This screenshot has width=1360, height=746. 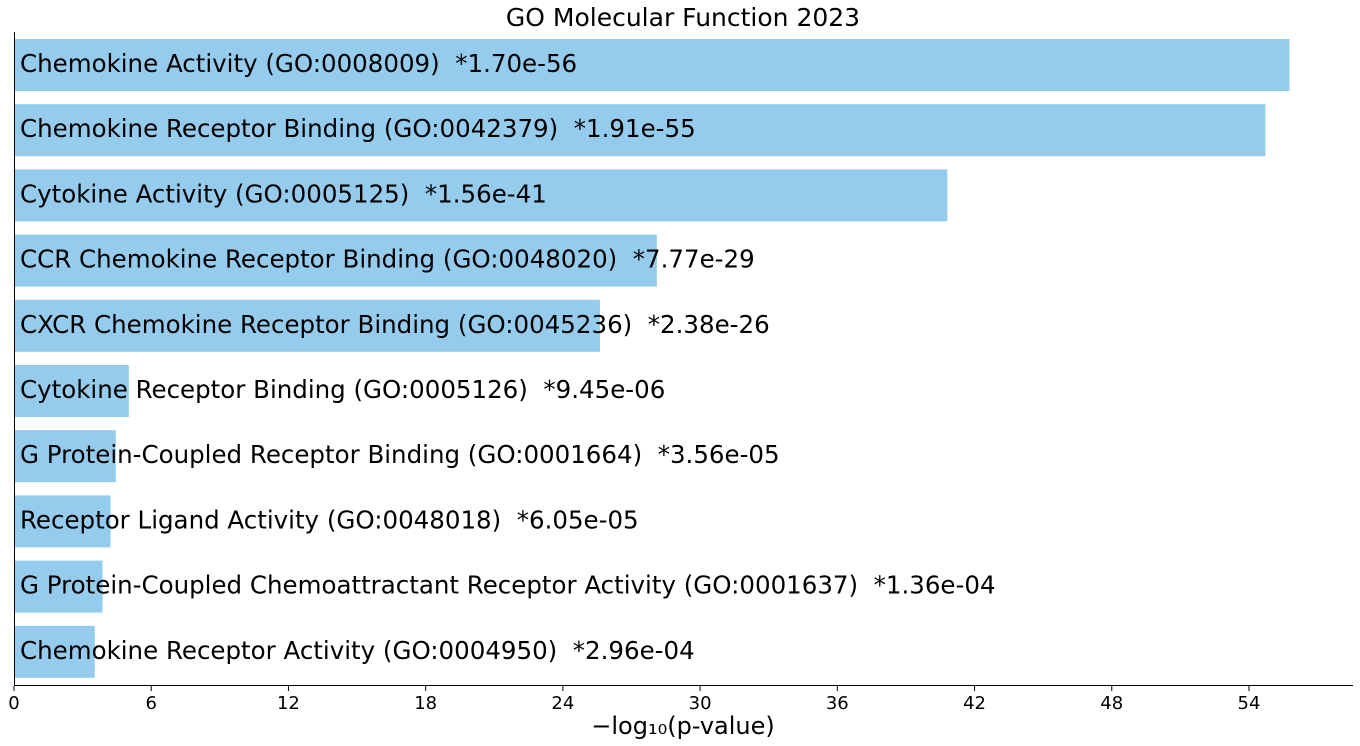 What do you see at coordinates (150, 703) in the screenshot?
I see `x-tick-label-1: 6` at bounding box center [150, 703].